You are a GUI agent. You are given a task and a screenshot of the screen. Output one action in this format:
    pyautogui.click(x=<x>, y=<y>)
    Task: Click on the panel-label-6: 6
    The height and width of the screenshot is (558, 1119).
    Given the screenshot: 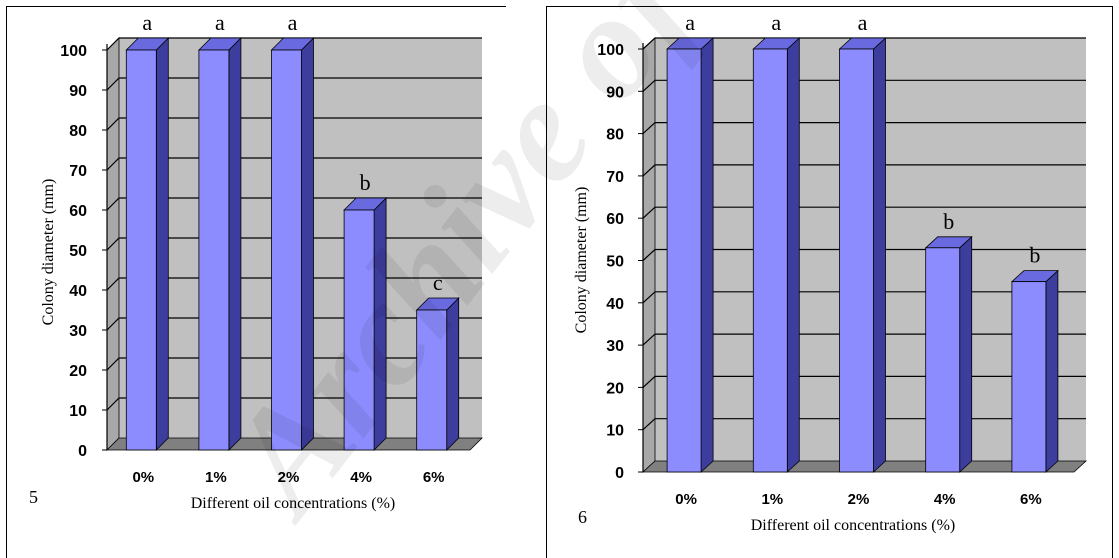 What is the action you would take?
    pyautogui.click(x=582, y=517)
    